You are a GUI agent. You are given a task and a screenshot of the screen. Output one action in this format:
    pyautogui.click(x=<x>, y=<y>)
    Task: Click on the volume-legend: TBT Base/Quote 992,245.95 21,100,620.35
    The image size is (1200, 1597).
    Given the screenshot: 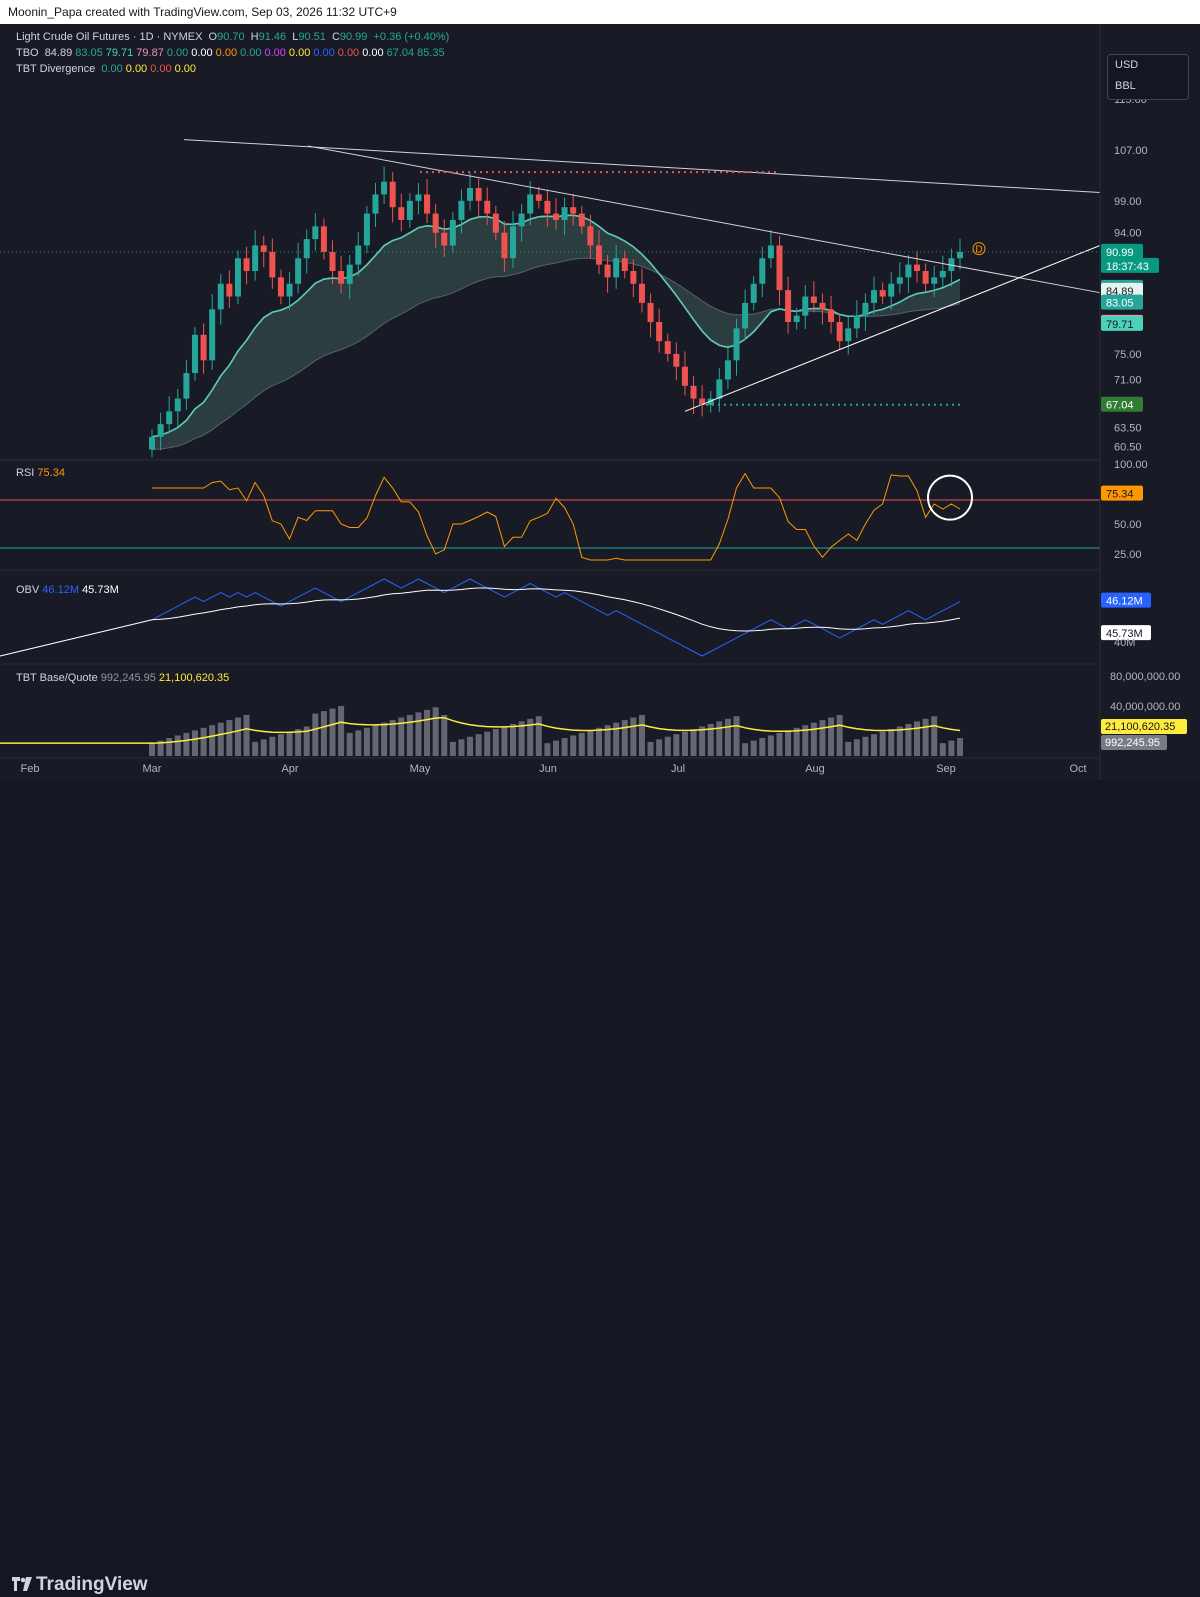 What is the action you would take?
    pyautogui.click(x=122, y=678)
    